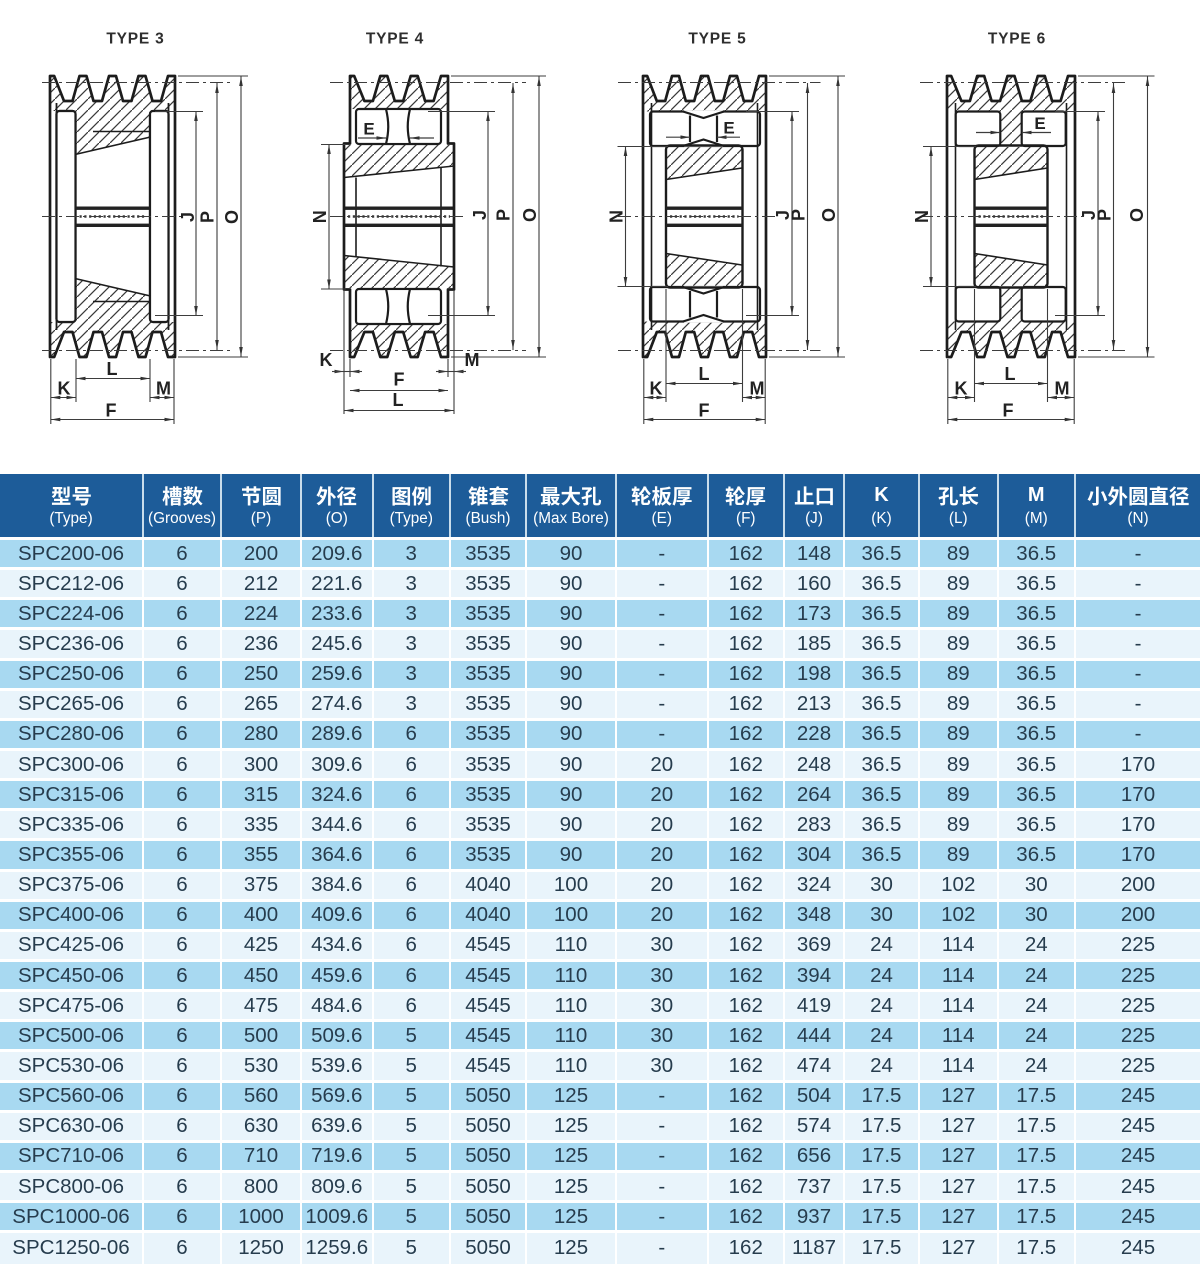 The image size is (1200, 1264). What do you see at coordinates (1017, 39) in the screenshot?
I see `svg-text: TYPE 6` at bounding box center [1017, 39].